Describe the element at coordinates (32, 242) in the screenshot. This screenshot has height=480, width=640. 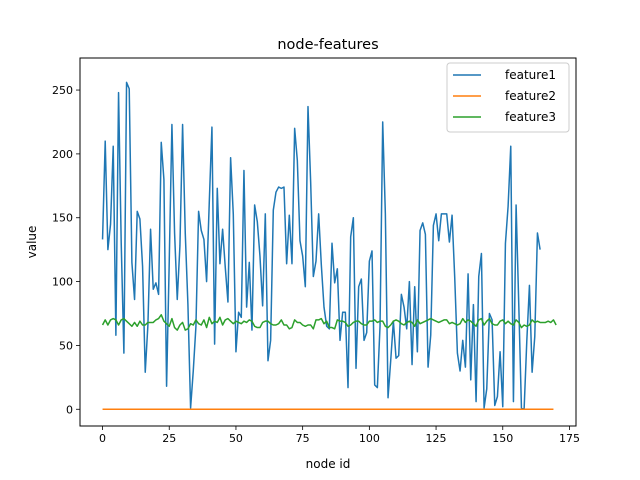
I see `y-axis-label: value` at that location.